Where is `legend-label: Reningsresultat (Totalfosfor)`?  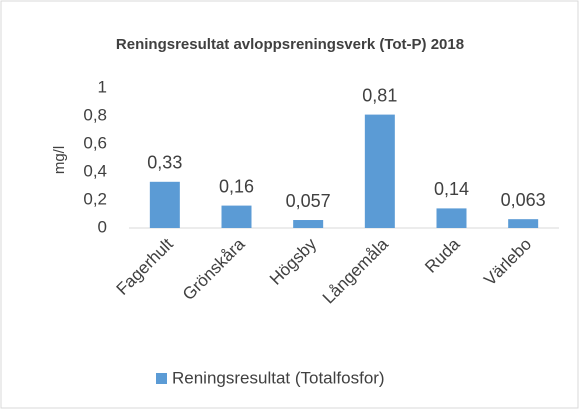
legend-label: Reningsresultat (Totalfosfor) is located at coordinates (278, 377).